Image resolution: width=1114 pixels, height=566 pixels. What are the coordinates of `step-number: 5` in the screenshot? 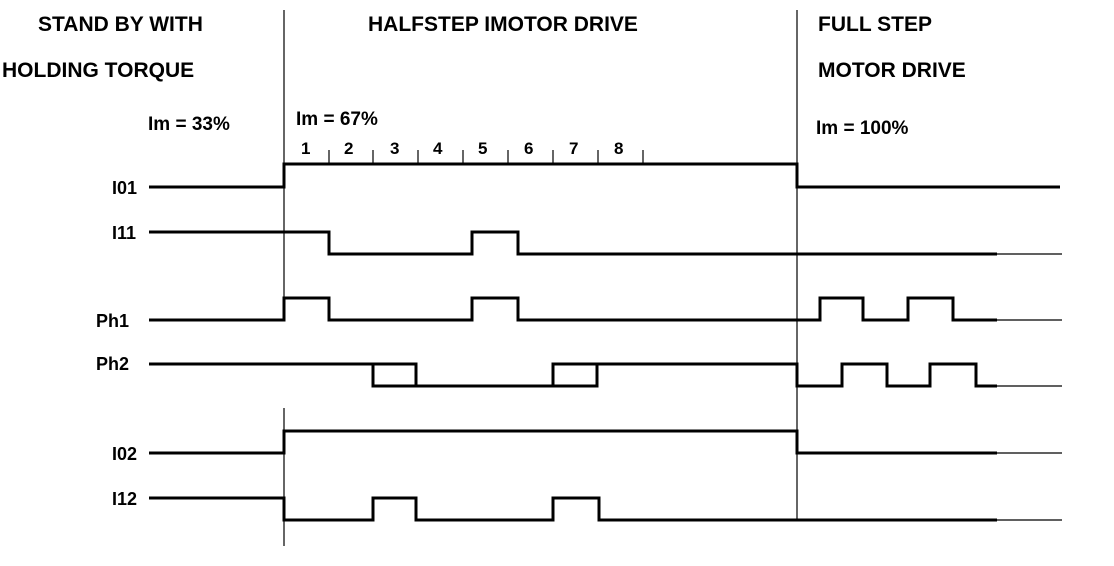 It's located at (482, 148).